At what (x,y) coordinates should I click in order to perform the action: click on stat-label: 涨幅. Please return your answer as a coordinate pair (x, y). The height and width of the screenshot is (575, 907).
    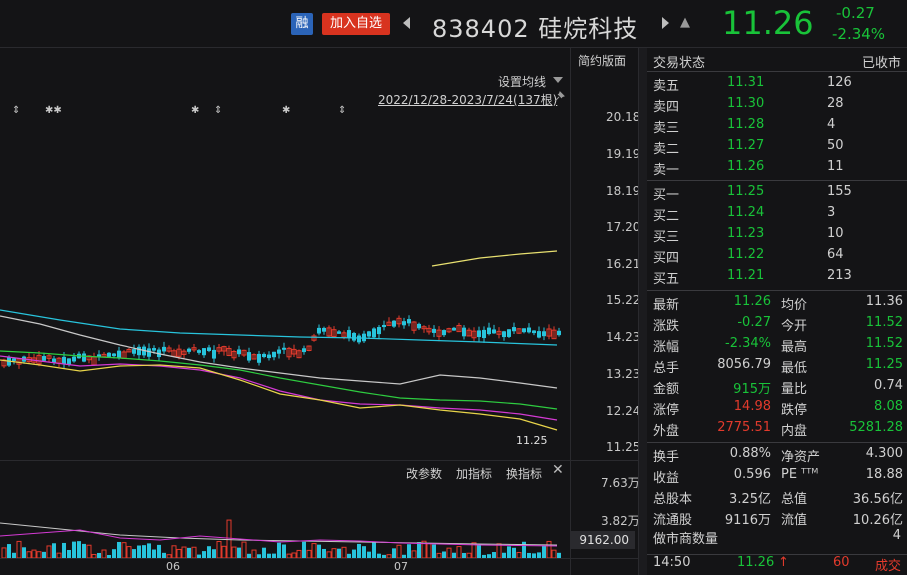
    Looking at the image, I should click on (666, 347).